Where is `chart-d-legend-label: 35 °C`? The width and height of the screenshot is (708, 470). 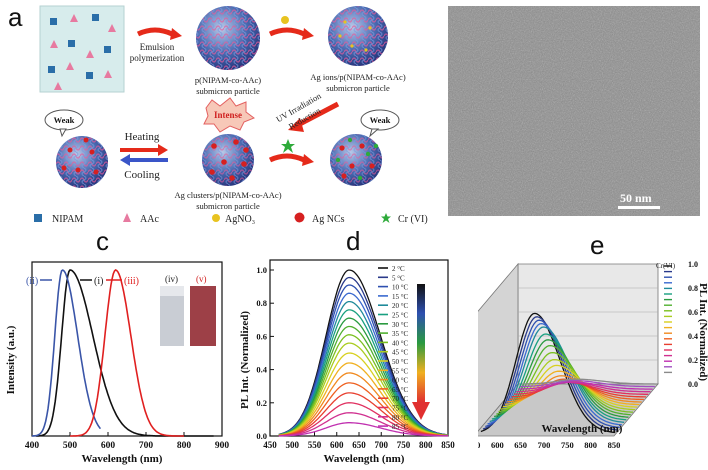
chart-d-legend-label: 35 °C is located at coordinates (400, 334).